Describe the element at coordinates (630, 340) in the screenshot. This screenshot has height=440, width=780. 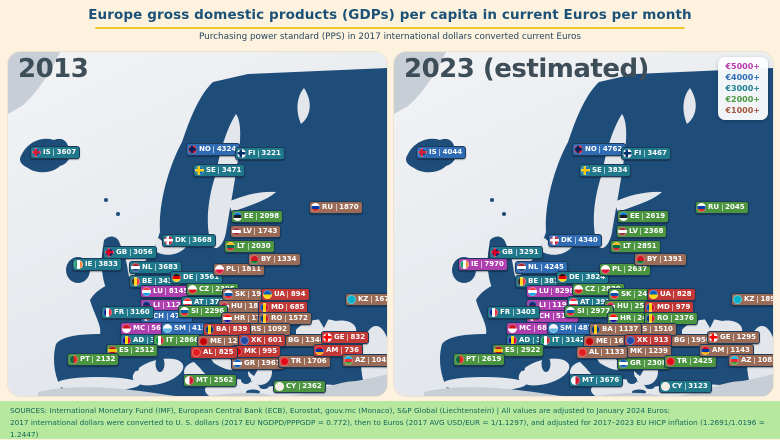
I see `flag-icon-XK` at that location.